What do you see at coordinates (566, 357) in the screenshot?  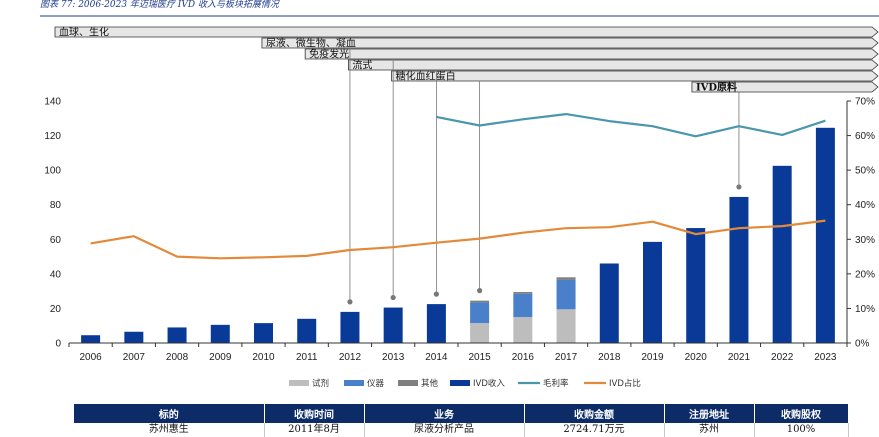 I see `x-tick-label: 2017` at bounding box center [566, 357].